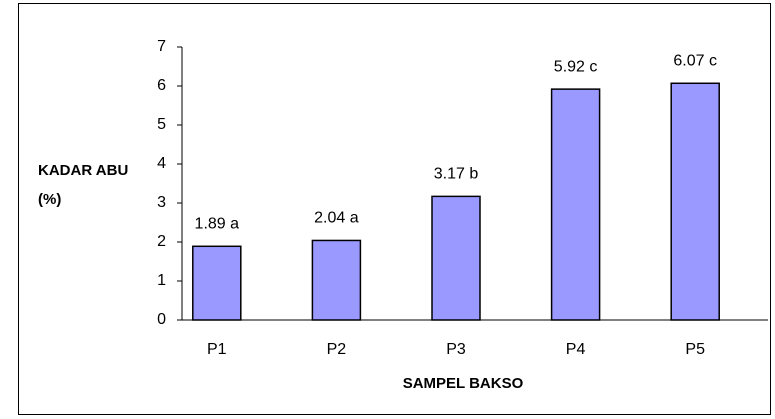 This screenshot has width=775, height=419. Describe the element at coordinates (337, 349) in the screenshot. I see `x-tick-label: P2` at that location.